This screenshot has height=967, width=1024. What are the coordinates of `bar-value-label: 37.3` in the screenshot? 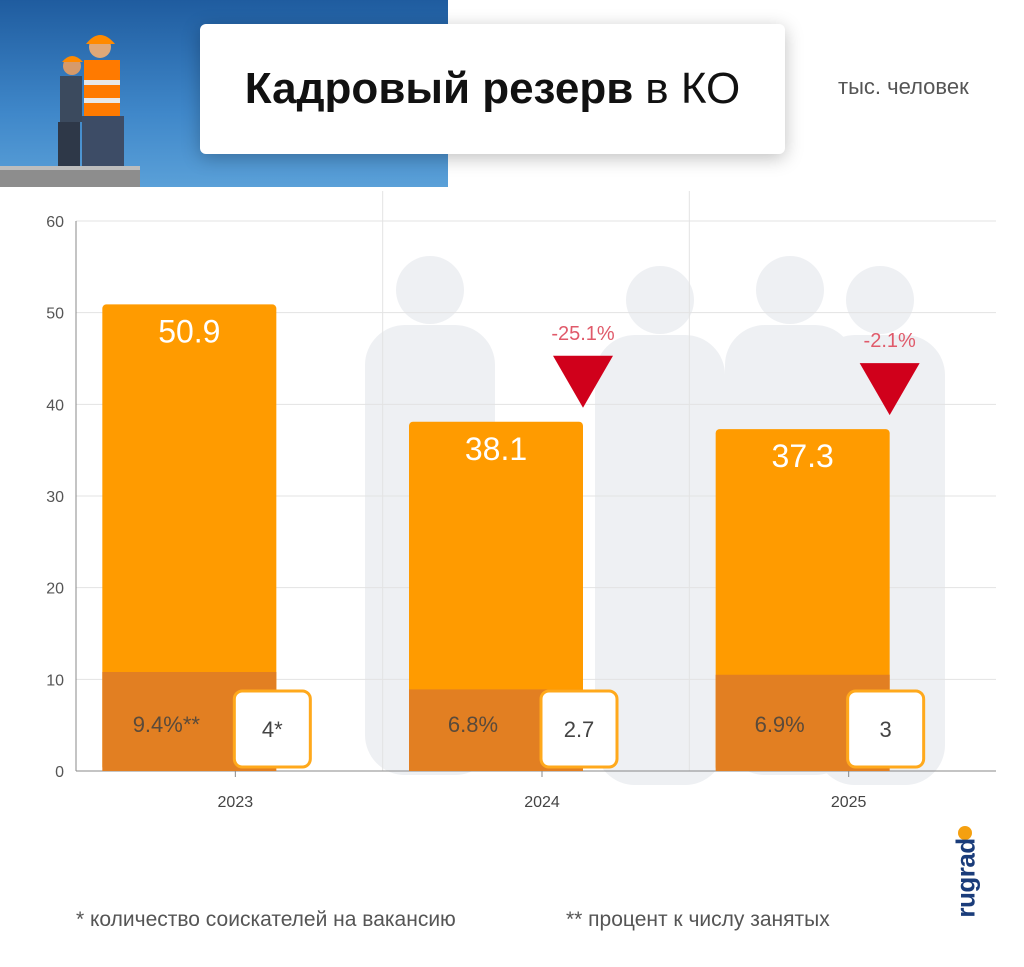 It's located at (803, 456).